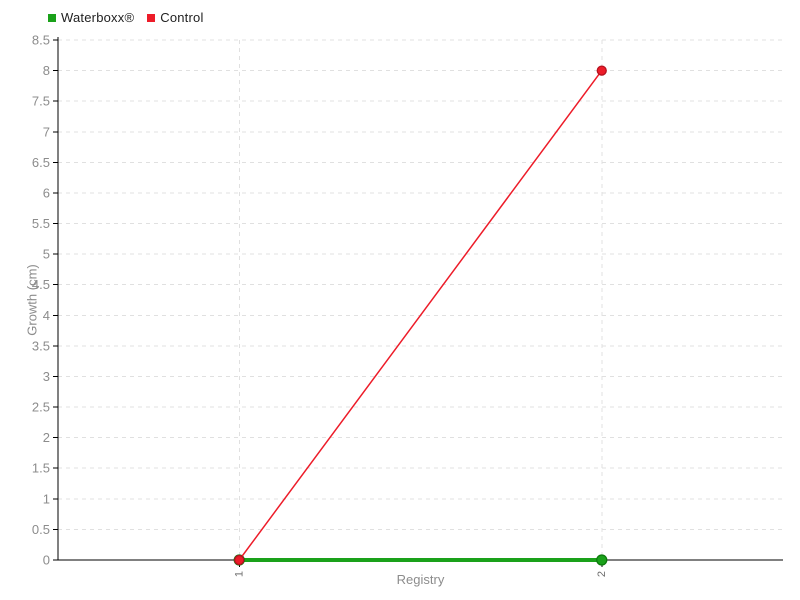 This screenshot has height=600, width=800. Describe the element at coordinates (46, 131) in the screenshot. I see `y-tick-label: 7` at that location.